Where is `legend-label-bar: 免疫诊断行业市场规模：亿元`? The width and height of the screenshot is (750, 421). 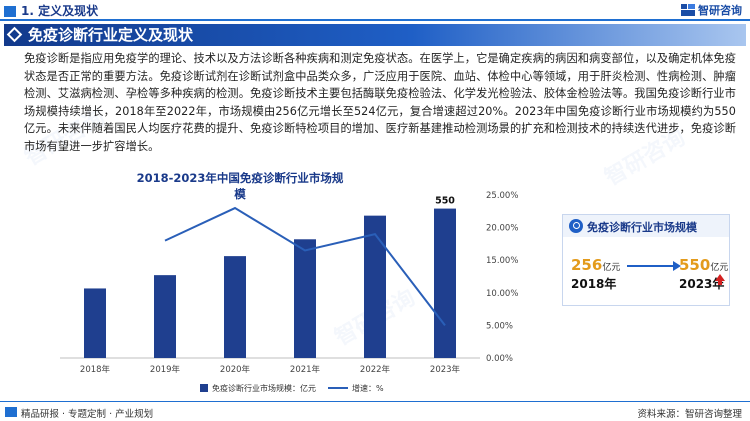
legend-label-bar: 免疫诊断行业市场规模：亿元 is located at coordinates (264, 388).